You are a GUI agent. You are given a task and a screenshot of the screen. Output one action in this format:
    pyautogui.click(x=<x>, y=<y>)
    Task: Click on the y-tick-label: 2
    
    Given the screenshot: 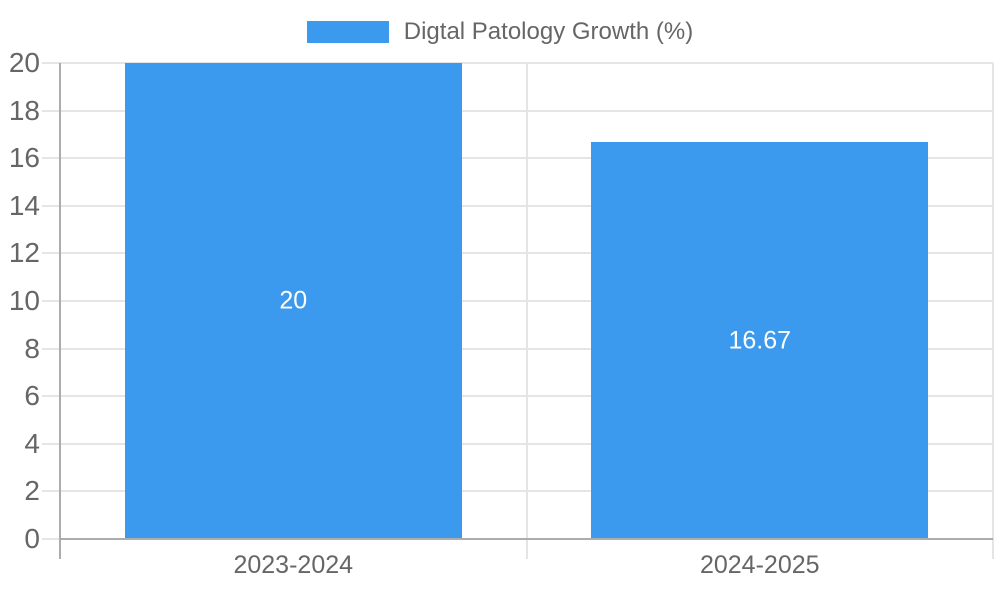 What is the action you would take?
    pyautogui.click(x=32, y=491)
    